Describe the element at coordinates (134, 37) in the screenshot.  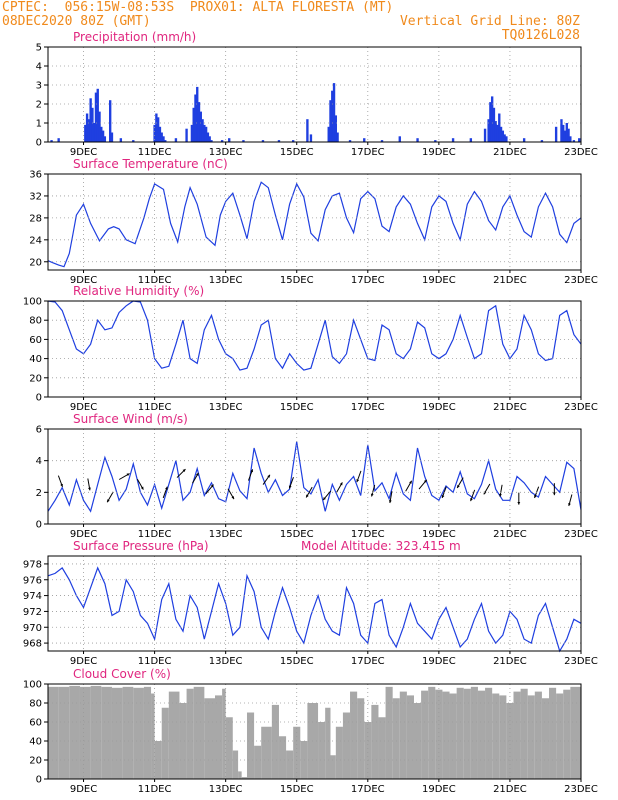
I see `panel-title: Precipitation (mm/h)` at that location.